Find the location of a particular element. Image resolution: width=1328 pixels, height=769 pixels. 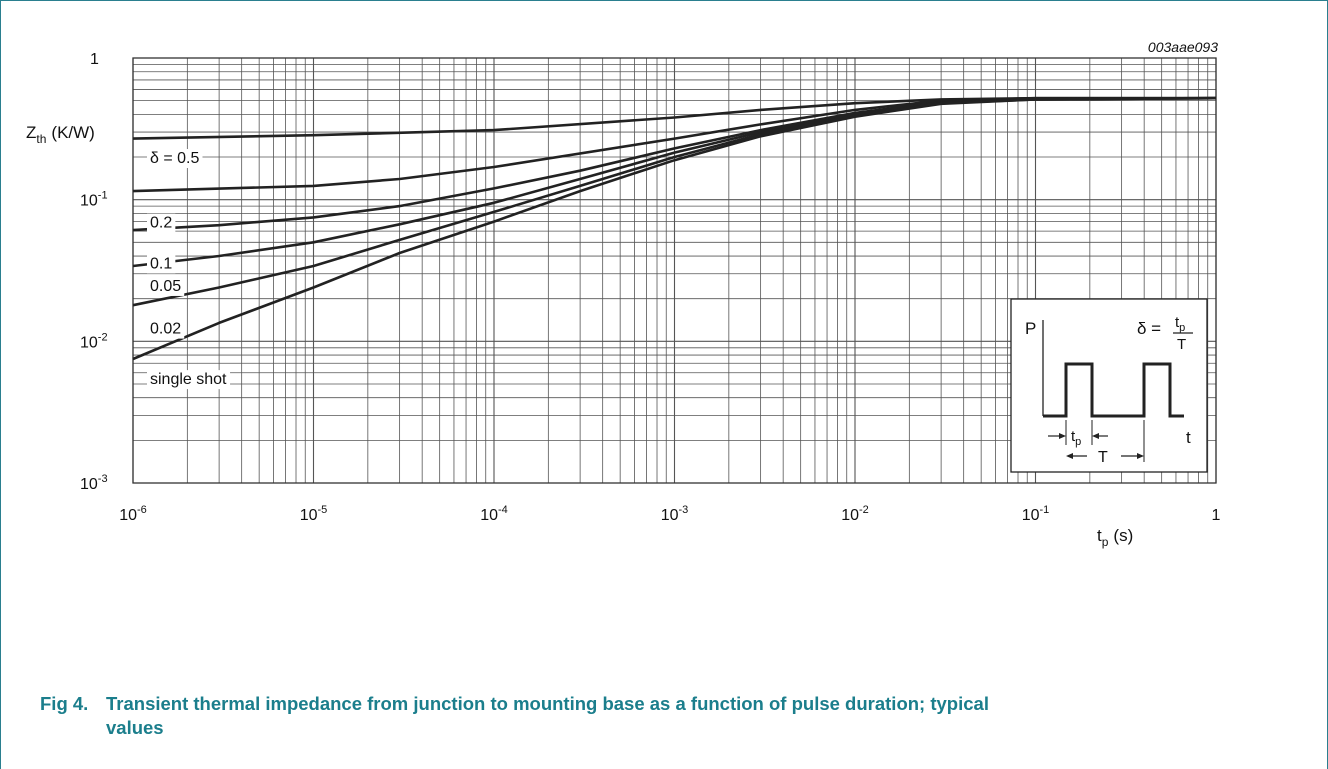

x-tick-label-0: 10⁻⁶ is located at coordinates (133, 514).